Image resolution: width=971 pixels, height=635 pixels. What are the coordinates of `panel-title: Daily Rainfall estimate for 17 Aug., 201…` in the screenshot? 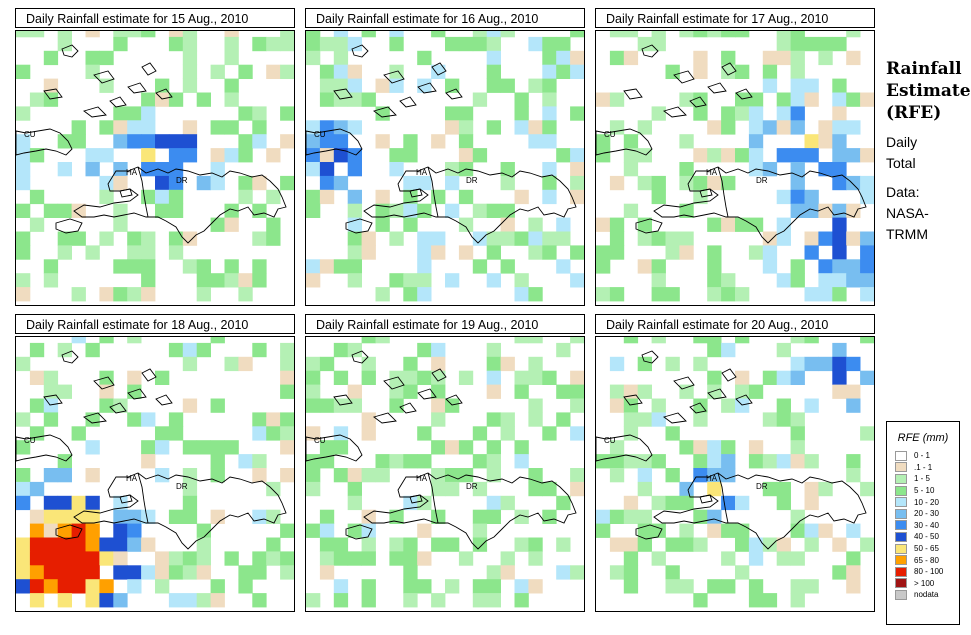 It's located at (735, 18).